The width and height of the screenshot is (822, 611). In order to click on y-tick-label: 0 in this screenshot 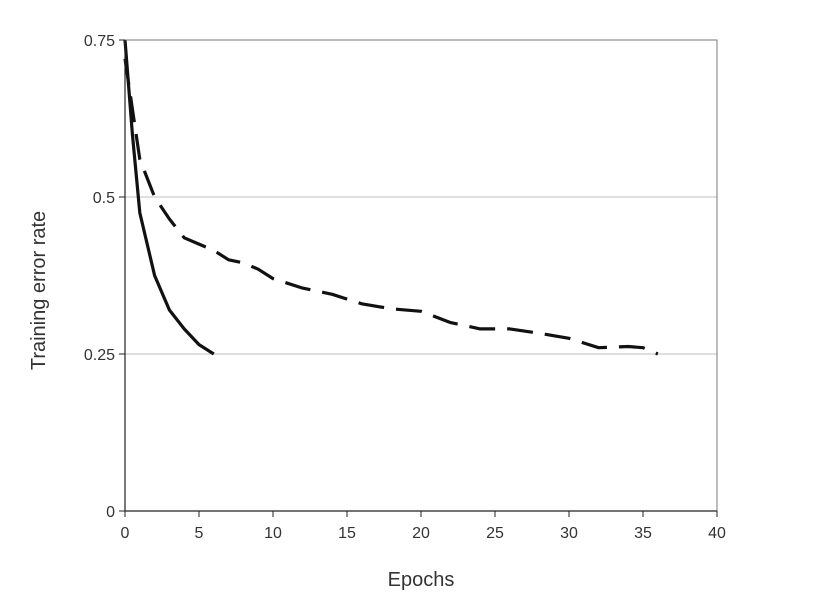, I will do `click(110, 512)`.